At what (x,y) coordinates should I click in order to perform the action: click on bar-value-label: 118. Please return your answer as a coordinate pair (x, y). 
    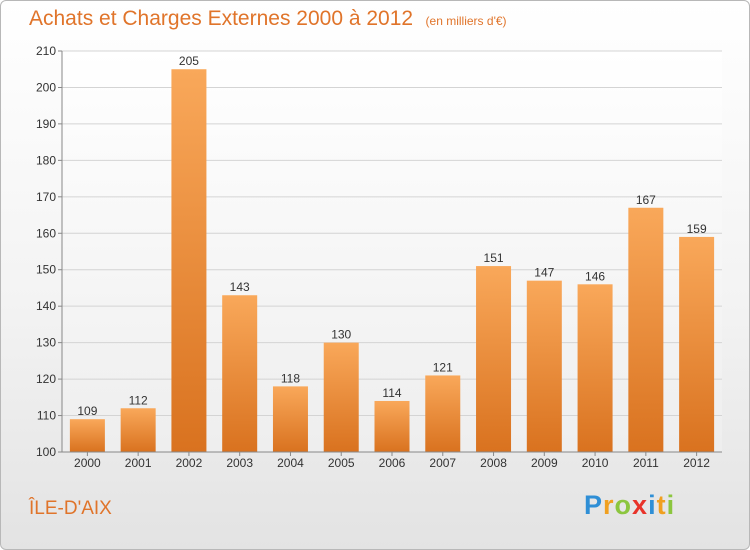
    Looking at the image, I should click on (290, 378).